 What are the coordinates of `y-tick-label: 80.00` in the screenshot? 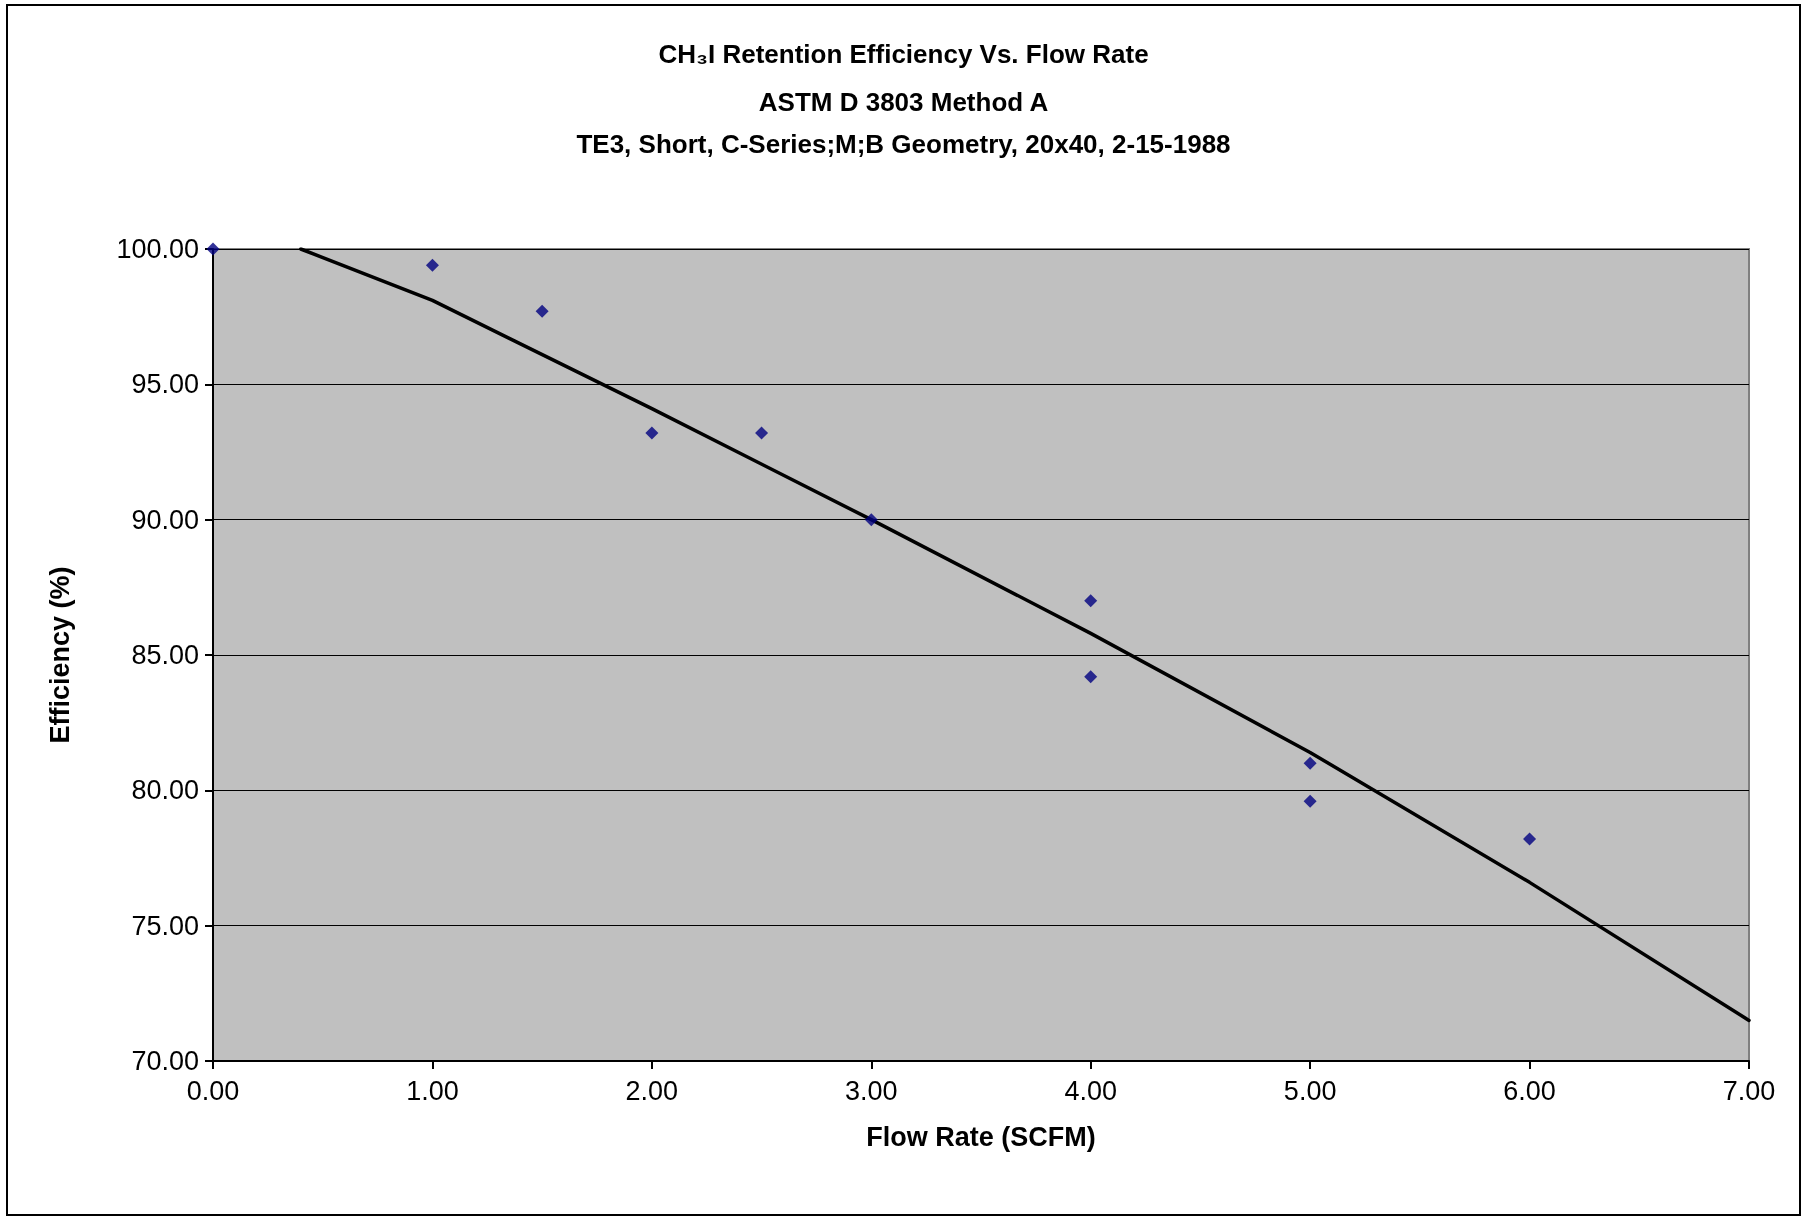 It's located at (165, 790).